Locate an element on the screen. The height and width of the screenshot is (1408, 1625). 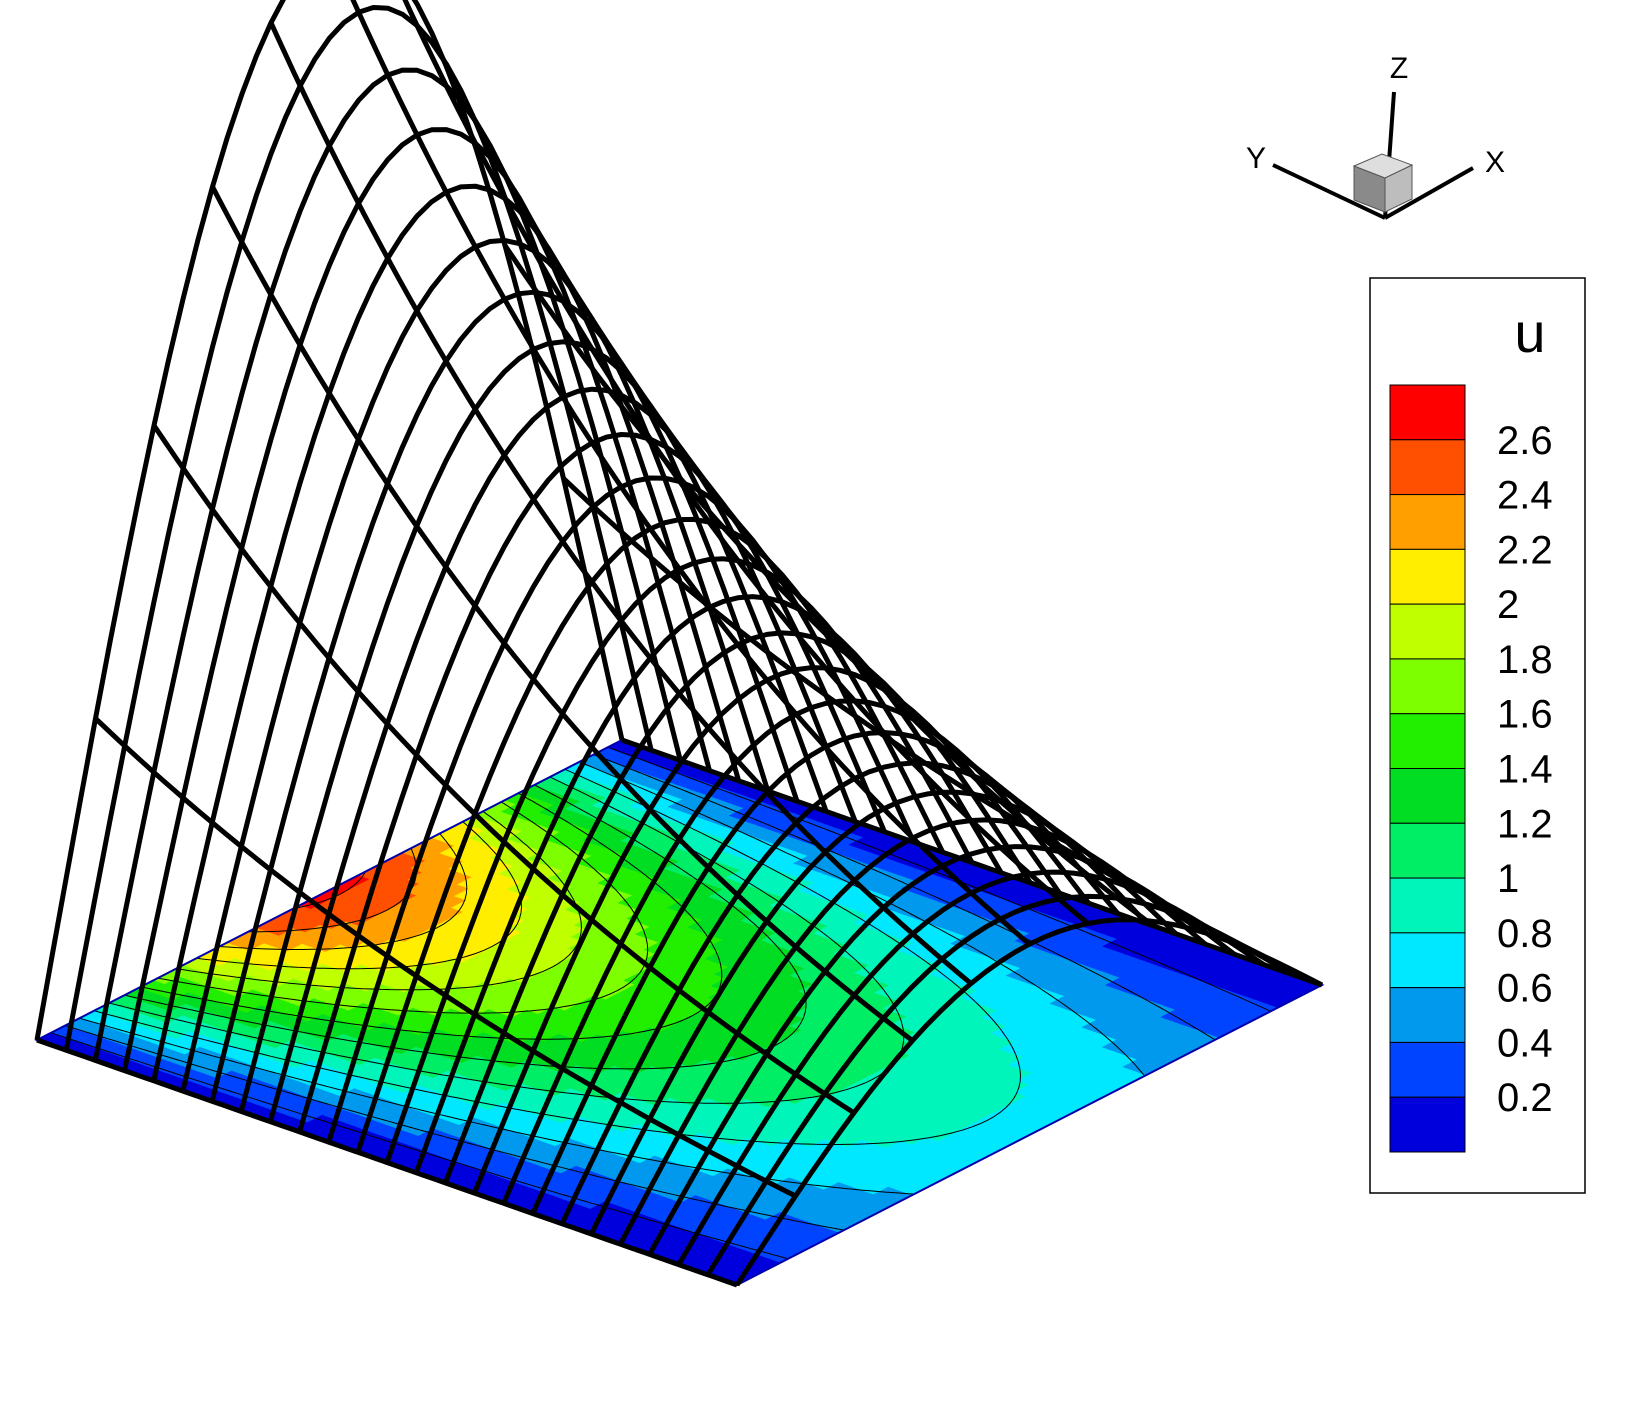
legend-label: 2.2 is located at coordinates (1525, 550).